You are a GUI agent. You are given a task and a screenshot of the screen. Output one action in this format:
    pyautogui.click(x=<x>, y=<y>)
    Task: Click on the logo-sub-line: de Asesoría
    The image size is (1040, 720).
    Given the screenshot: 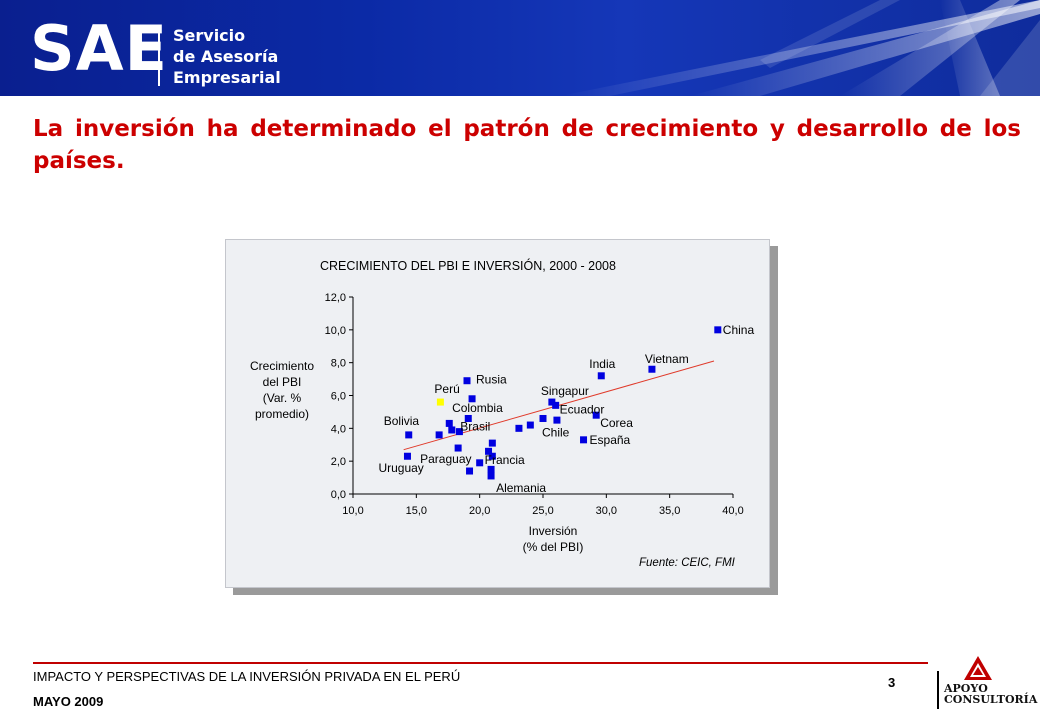 What is the action you would take?
    pyautogui.click(x=226, y=56)
    